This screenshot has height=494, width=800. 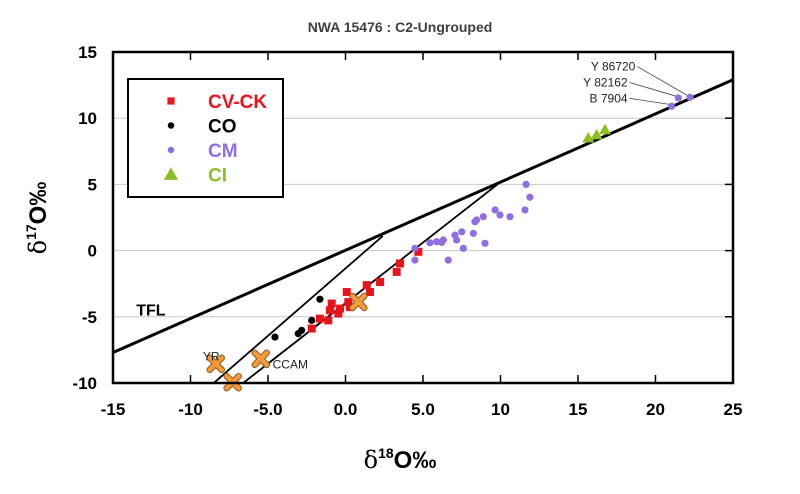 I want to click on annotation-label: Y 82162, so click(x=605, y=82).